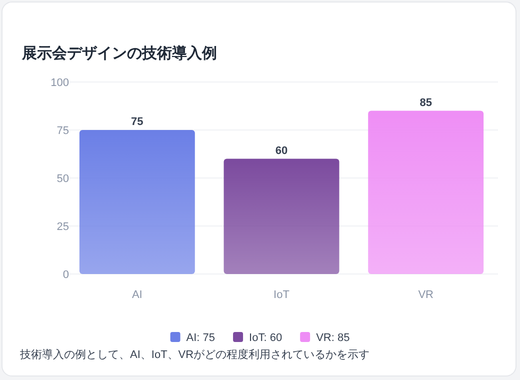 The height and width of the screenshot is (380, 520). I want to click on x-tick-label: VR, so click(426, 295).